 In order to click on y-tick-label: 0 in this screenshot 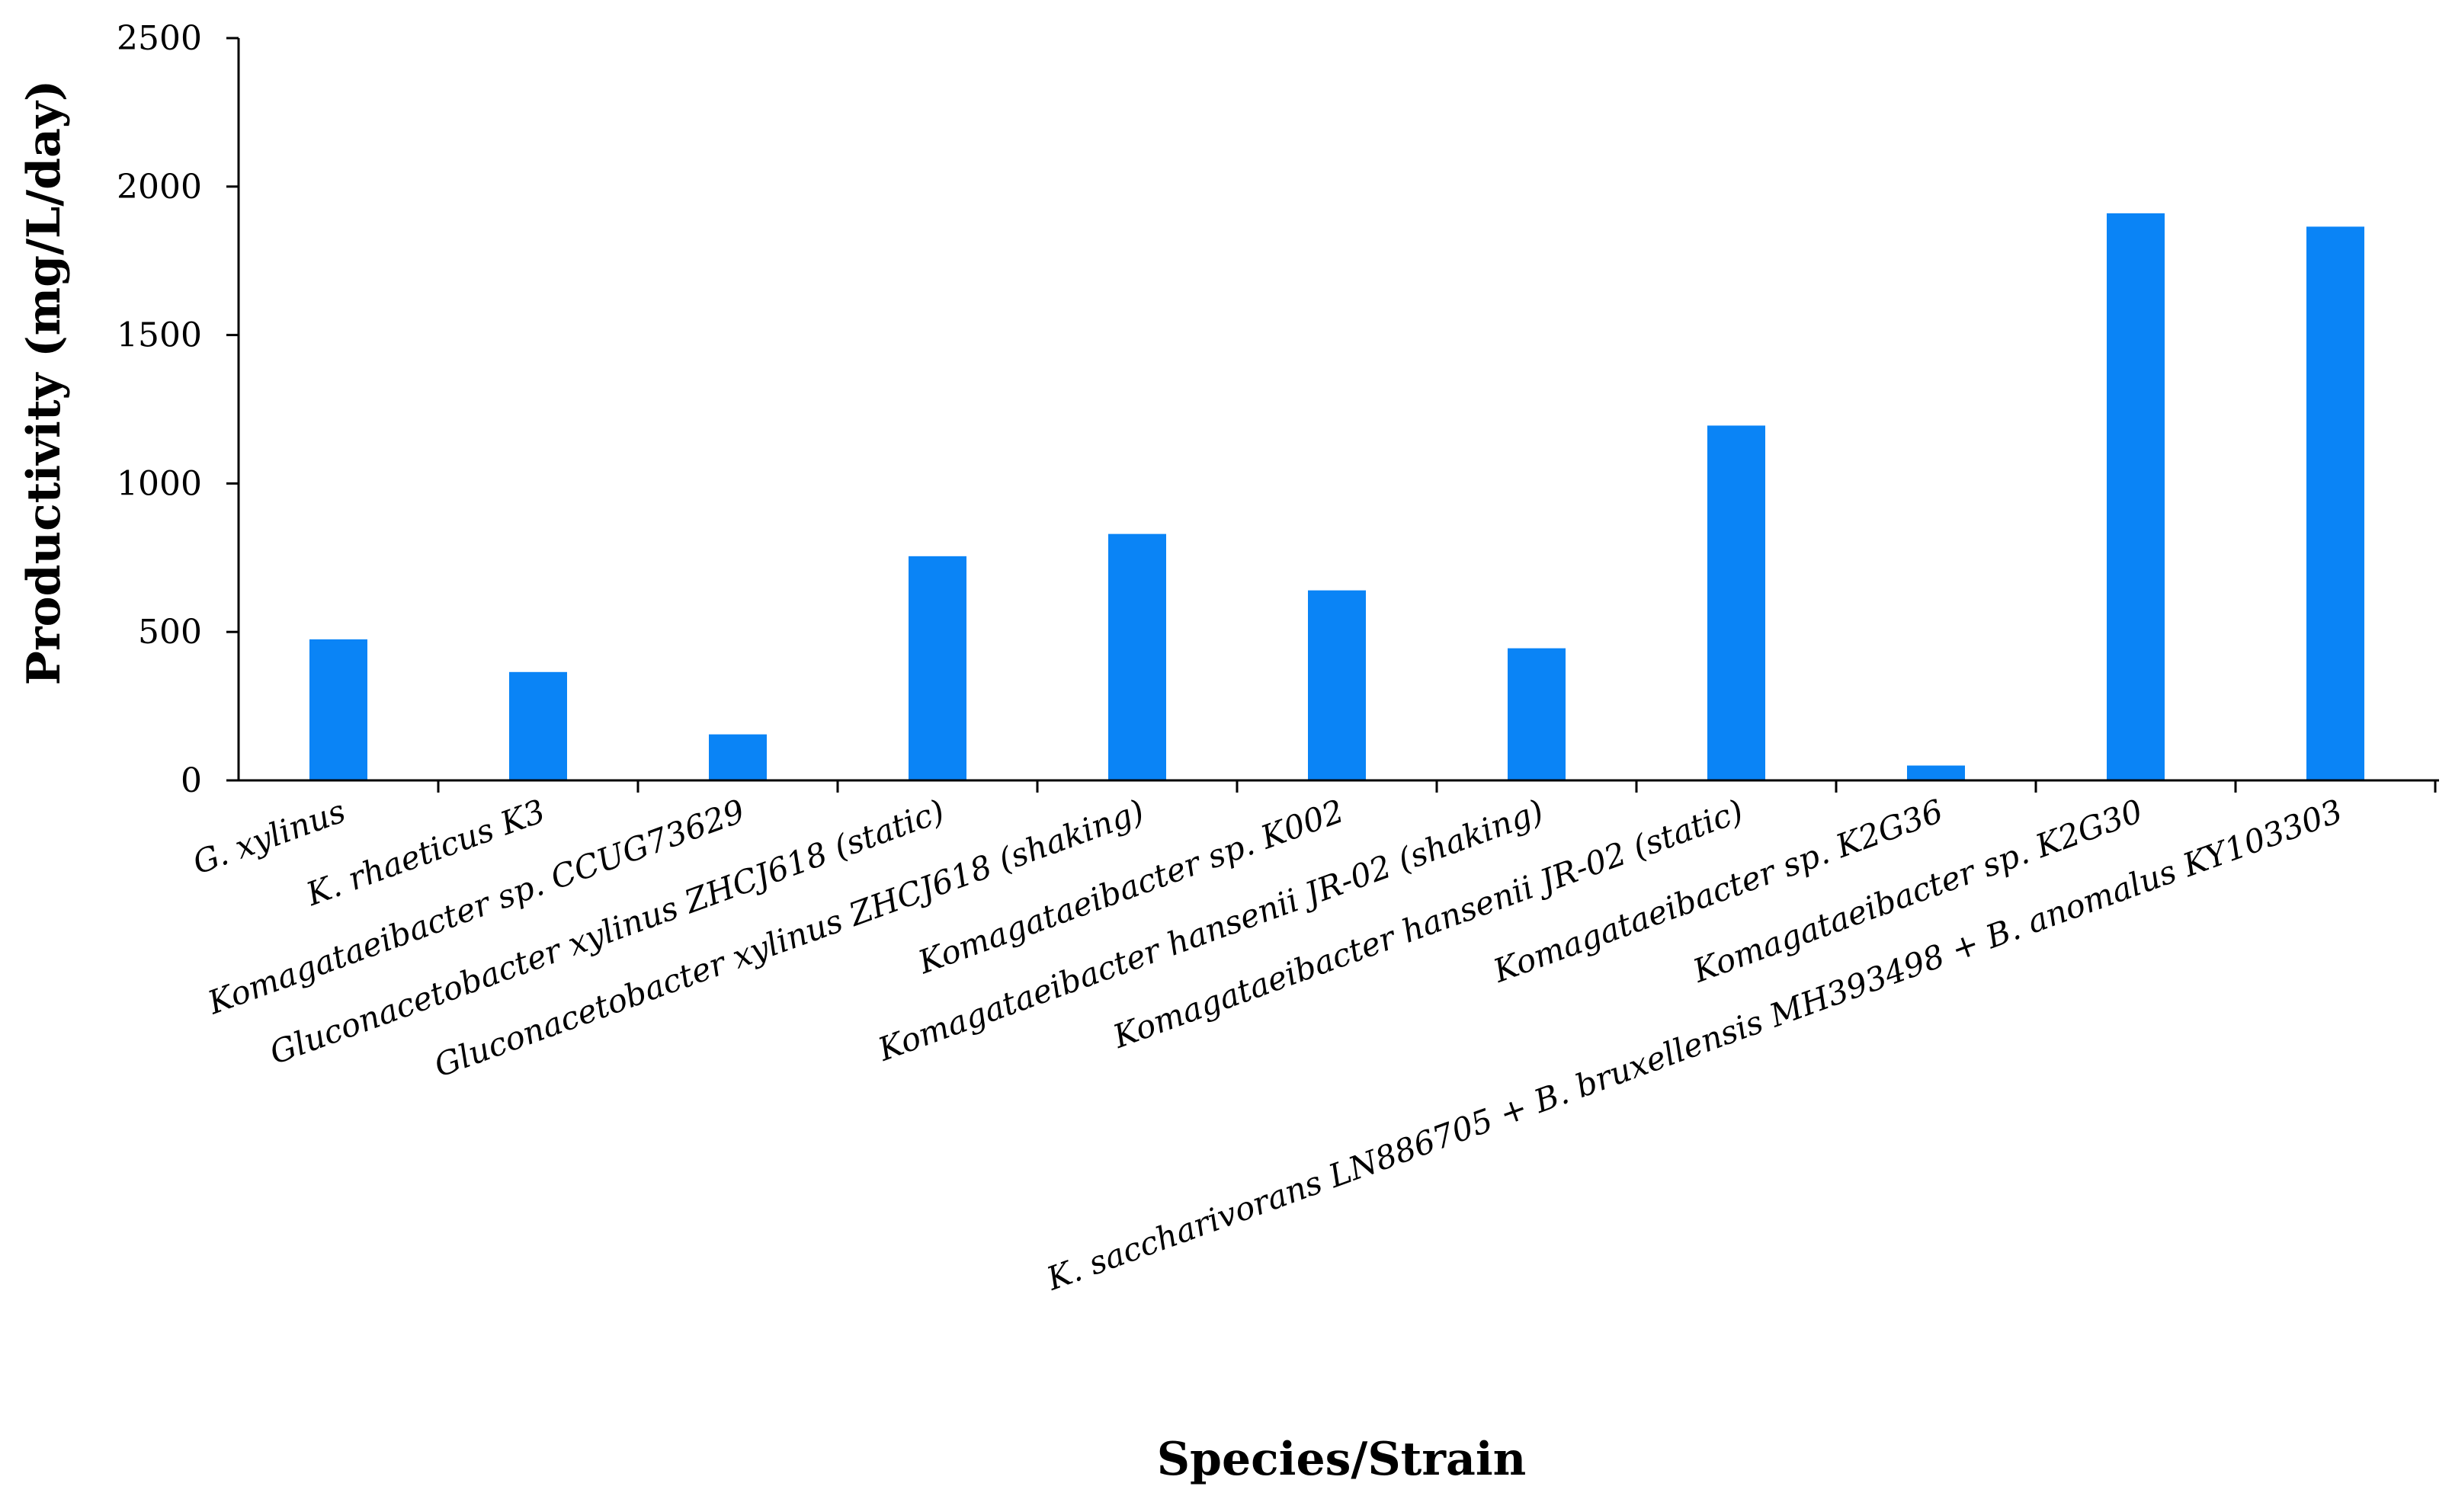, I will do `click(191, 780)`.